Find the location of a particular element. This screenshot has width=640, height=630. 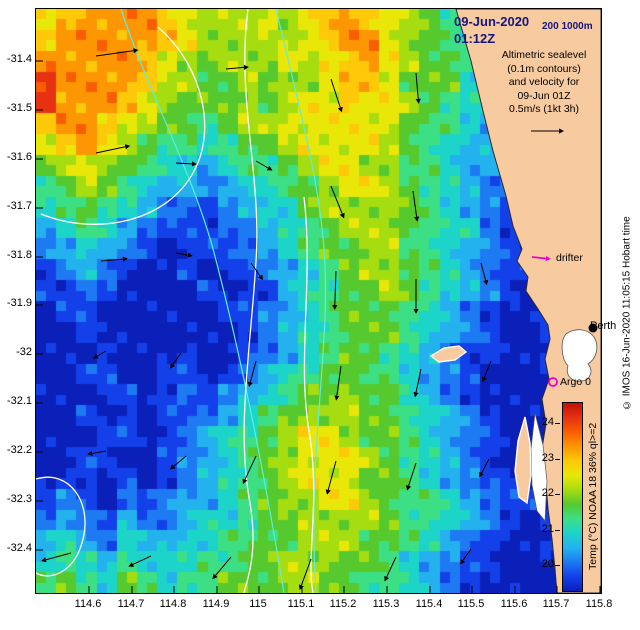

cockburn-sound is located at coordinates (539, 467).